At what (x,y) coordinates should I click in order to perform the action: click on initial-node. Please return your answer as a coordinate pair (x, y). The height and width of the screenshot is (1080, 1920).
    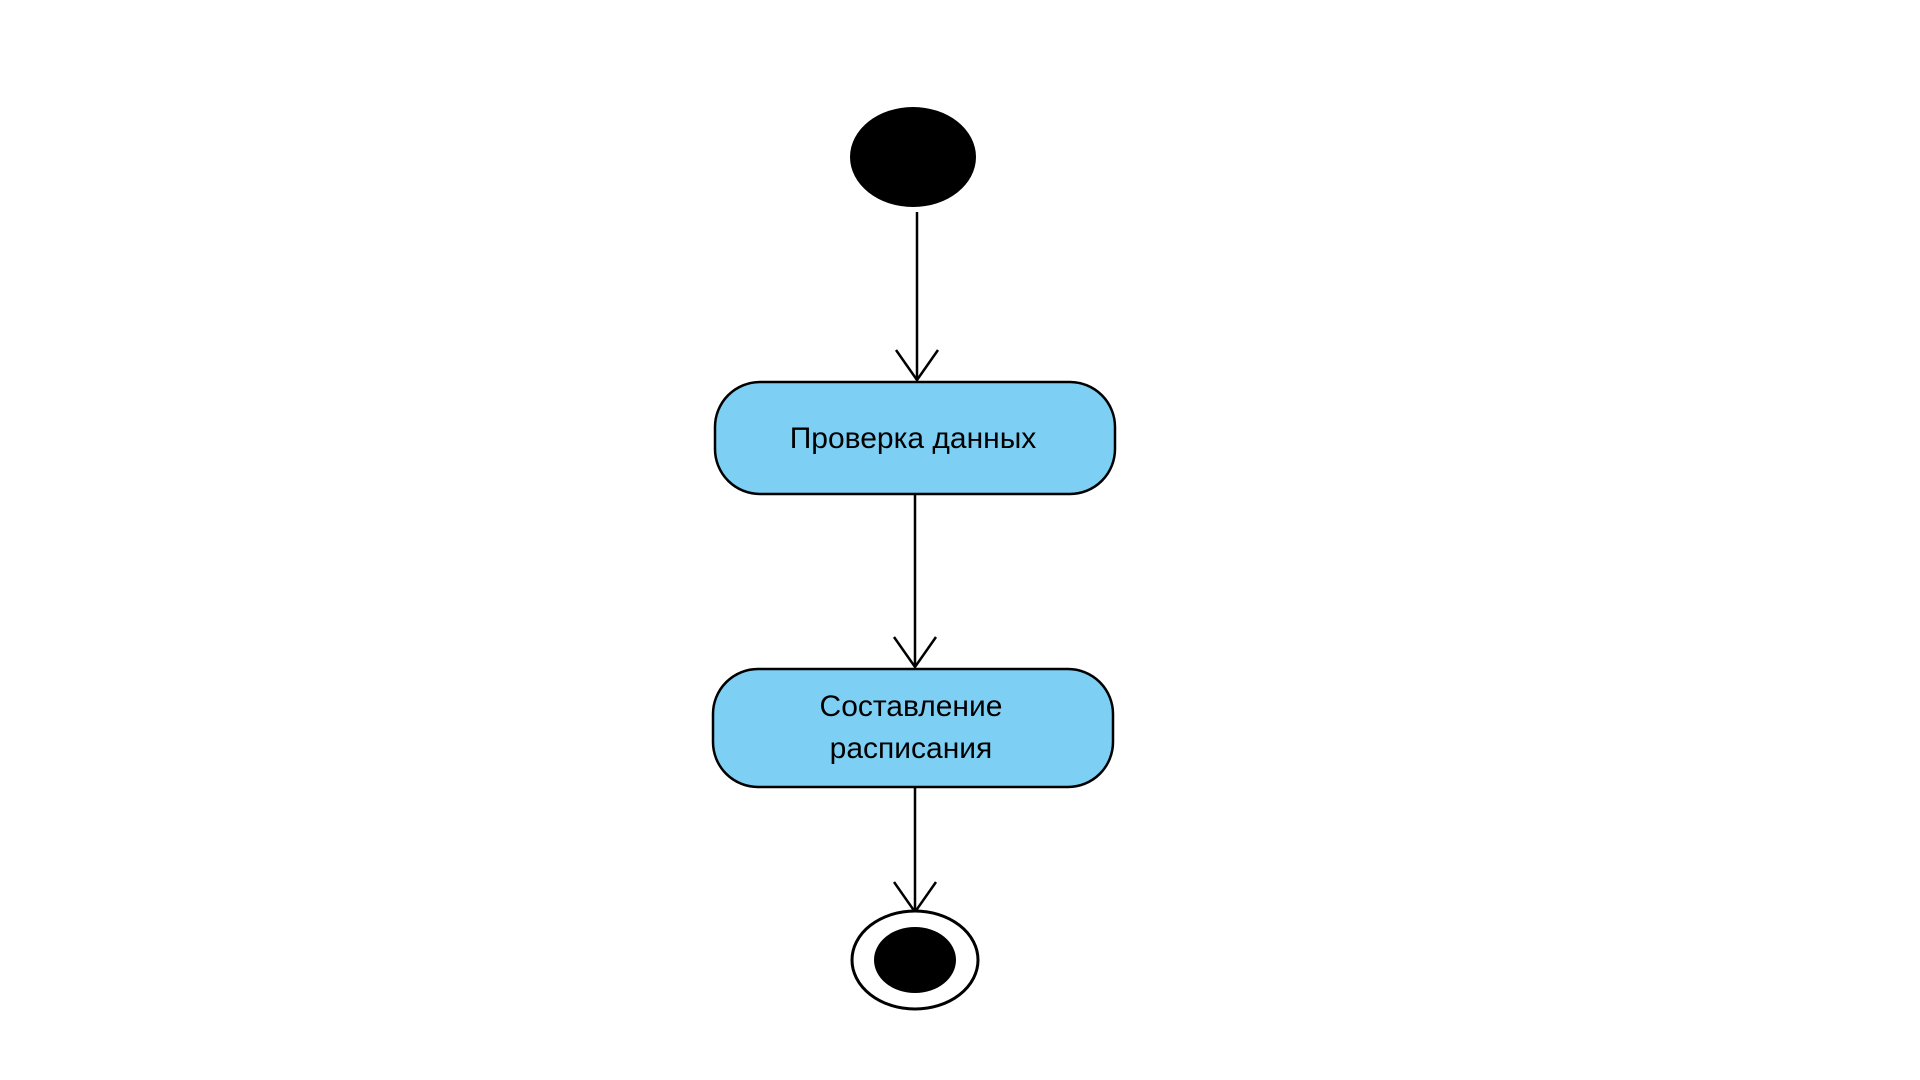
    Looking at the image, I should click on (913, 157).